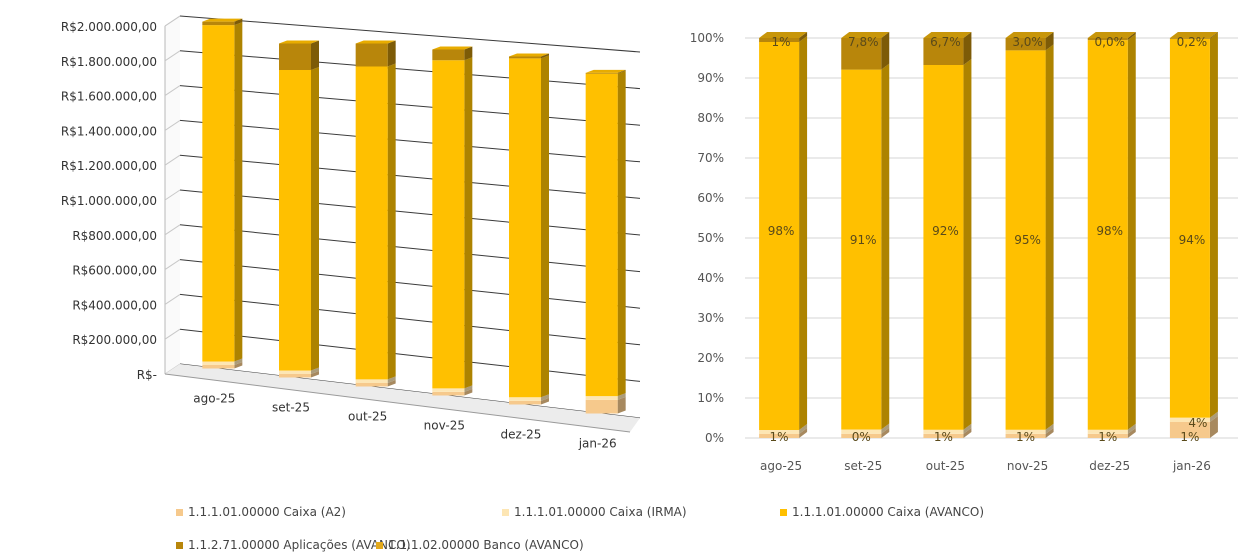 Image resolution: width=1243 pixels, height=558 pixels. Describe the element at coordinates (710, 238) in the screenshot. I see `y-tick-label: 50%` at that location.